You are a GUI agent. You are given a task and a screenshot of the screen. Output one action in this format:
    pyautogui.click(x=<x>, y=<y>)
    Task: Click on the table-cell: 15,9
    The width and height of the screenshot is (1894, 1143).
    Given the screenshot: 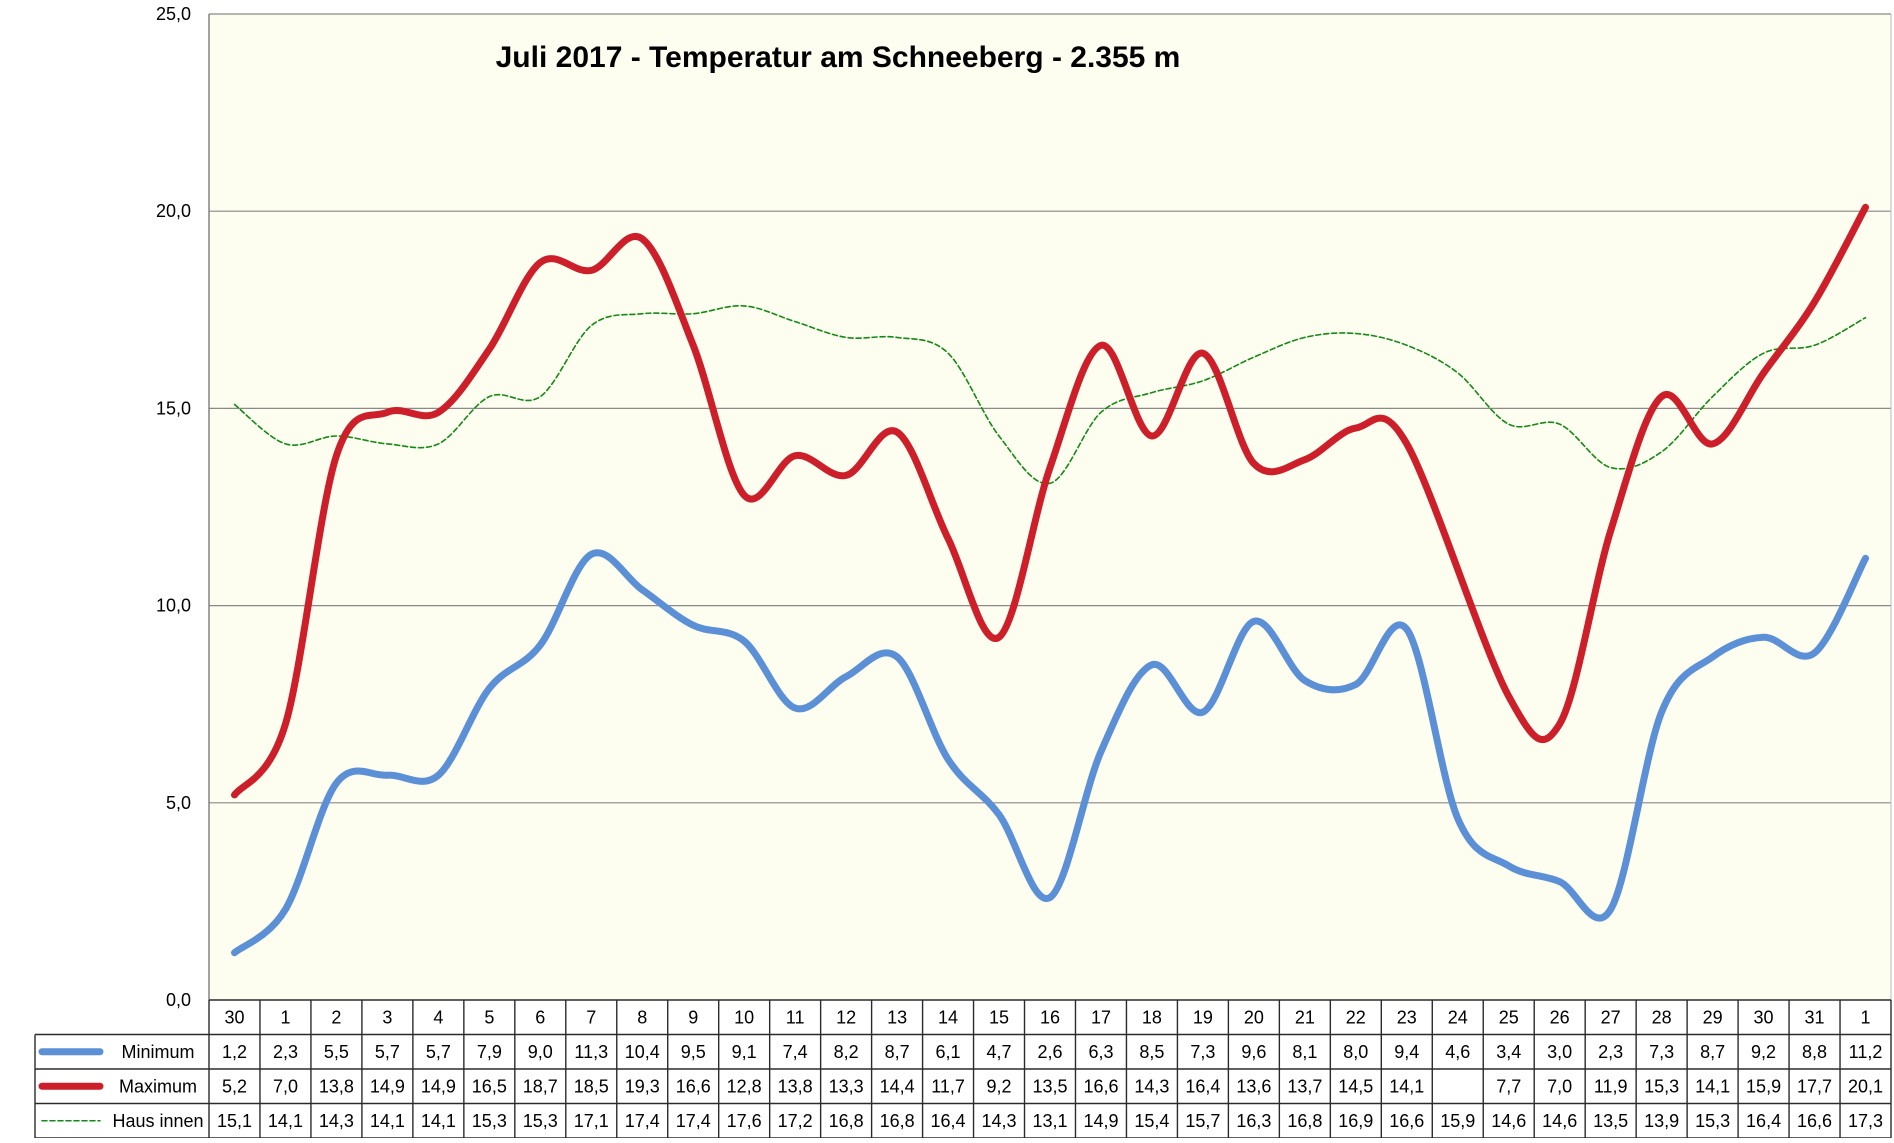 What is the action you would take?
    pyautogui.click(x=1457, y=1121)
    